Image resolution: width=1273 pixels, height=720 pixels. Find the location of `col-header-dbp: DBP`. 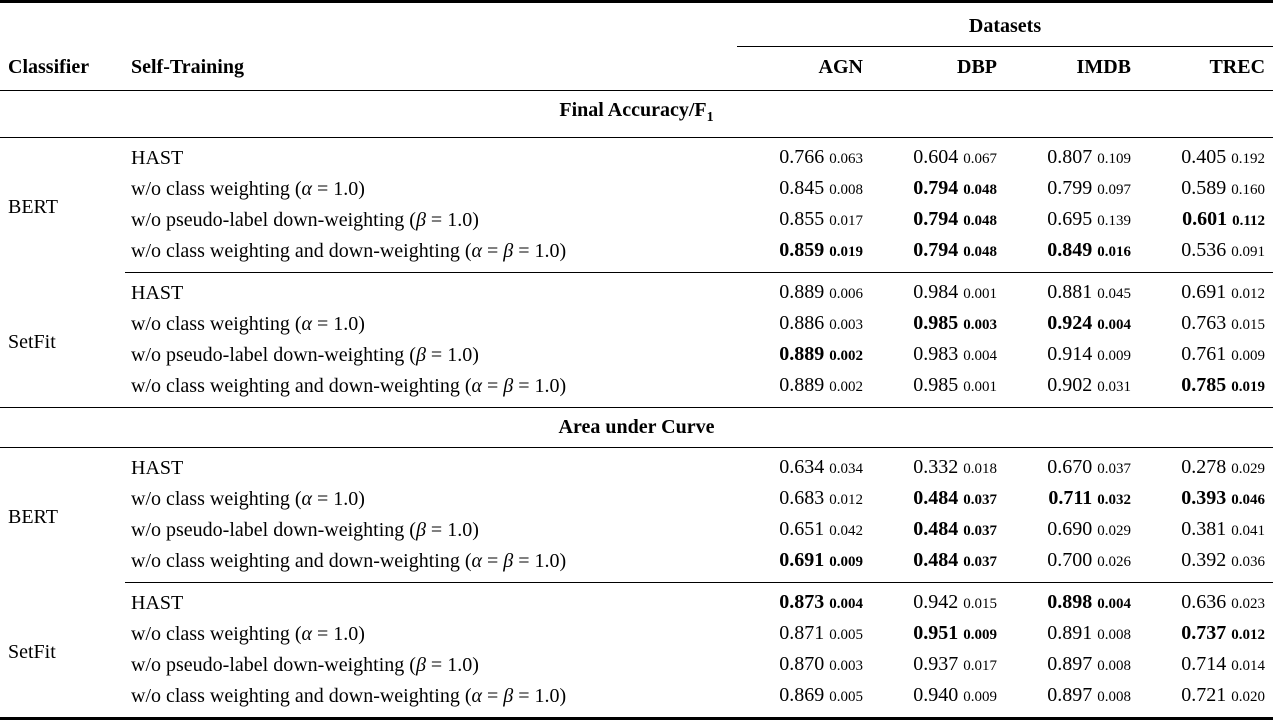

col-header-dbp: DBP is located at coordinates (938, 68).